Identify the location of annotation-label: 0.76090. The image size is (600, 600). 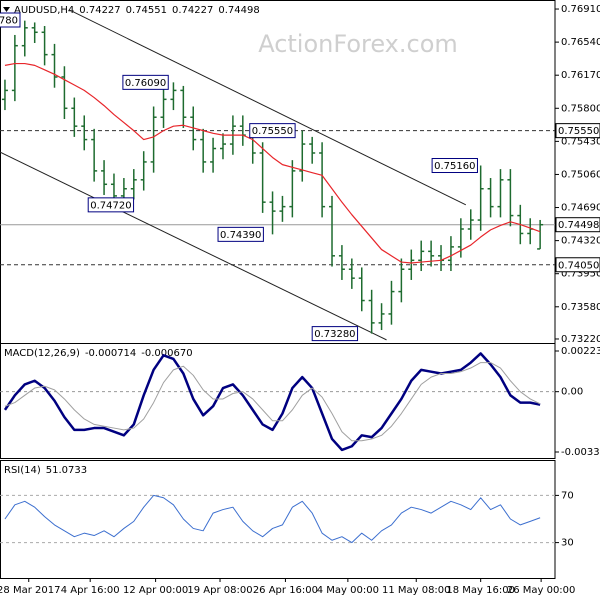
(145, 83).